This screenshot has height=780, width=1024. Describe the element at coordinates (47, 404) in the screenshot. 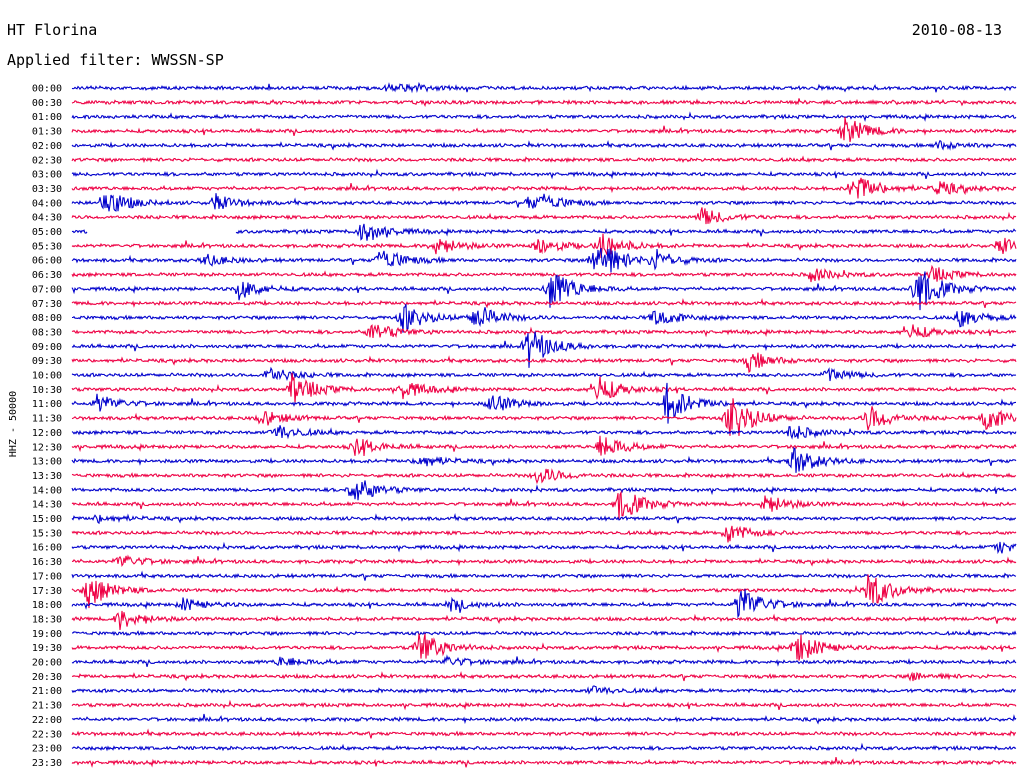

I see `time-tick-label: 11:00` at that location.